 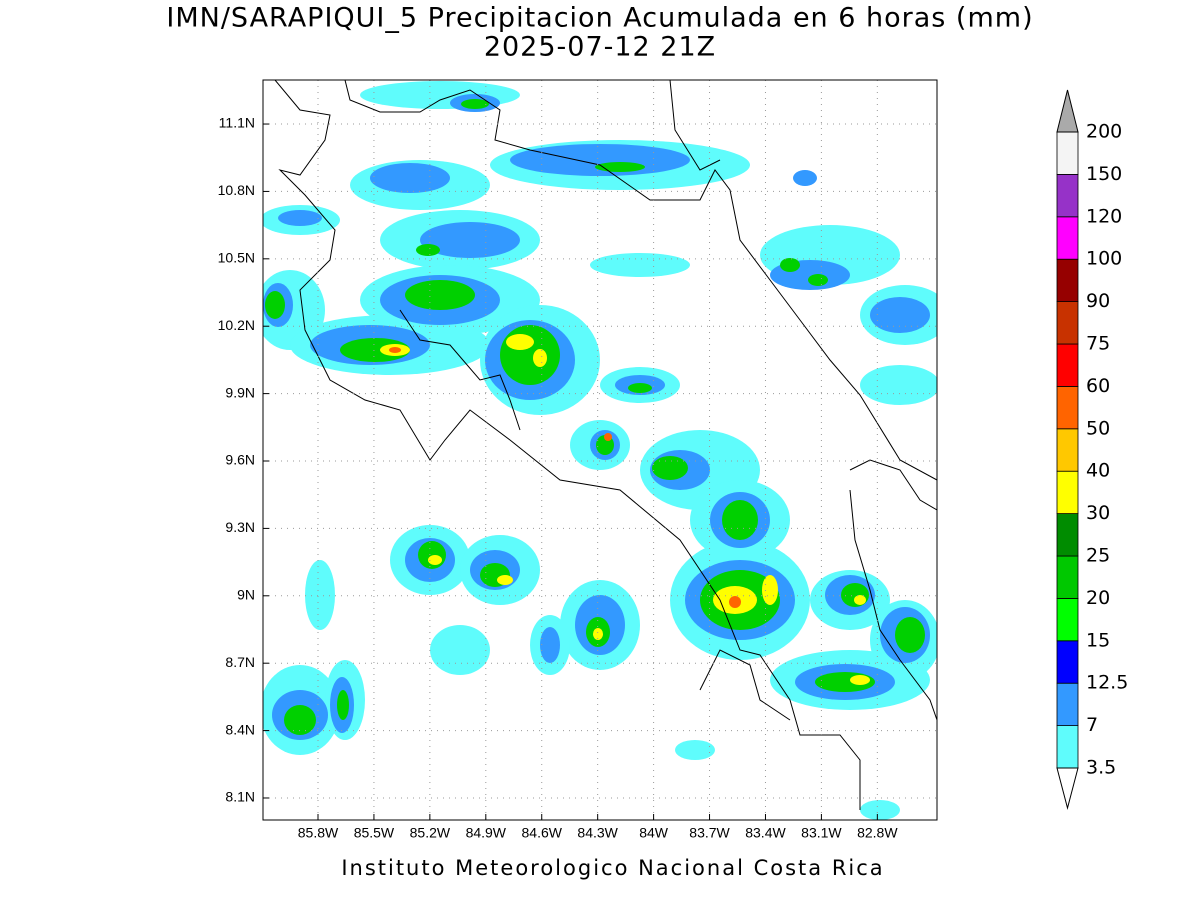 I want to click on x-tick-label: 85.8W, so click(x=318, y=833).